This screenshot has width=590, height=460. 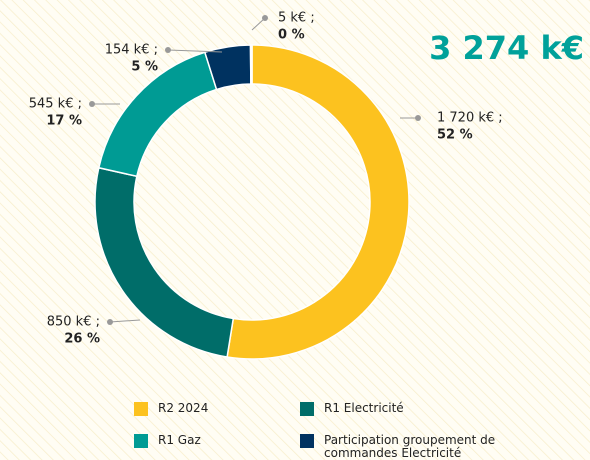 What do you see at coordinates (291, 35) in the screenshot?
I see `percent-label: 0 %` at bounding box center [291, 35].